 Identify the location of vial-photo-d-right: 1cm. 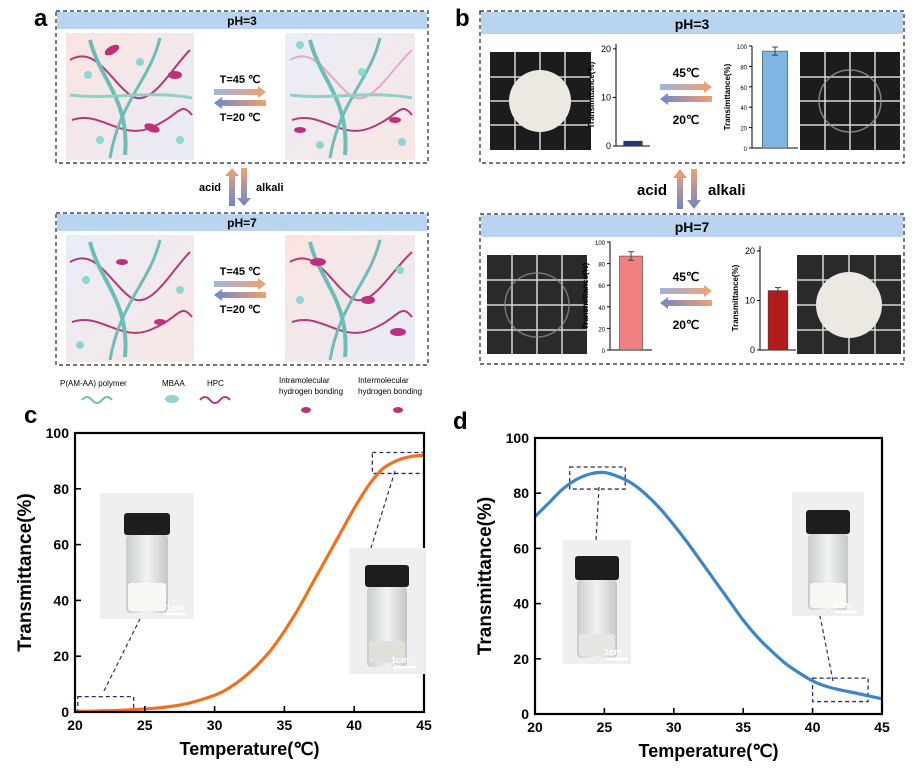
(828, 554).